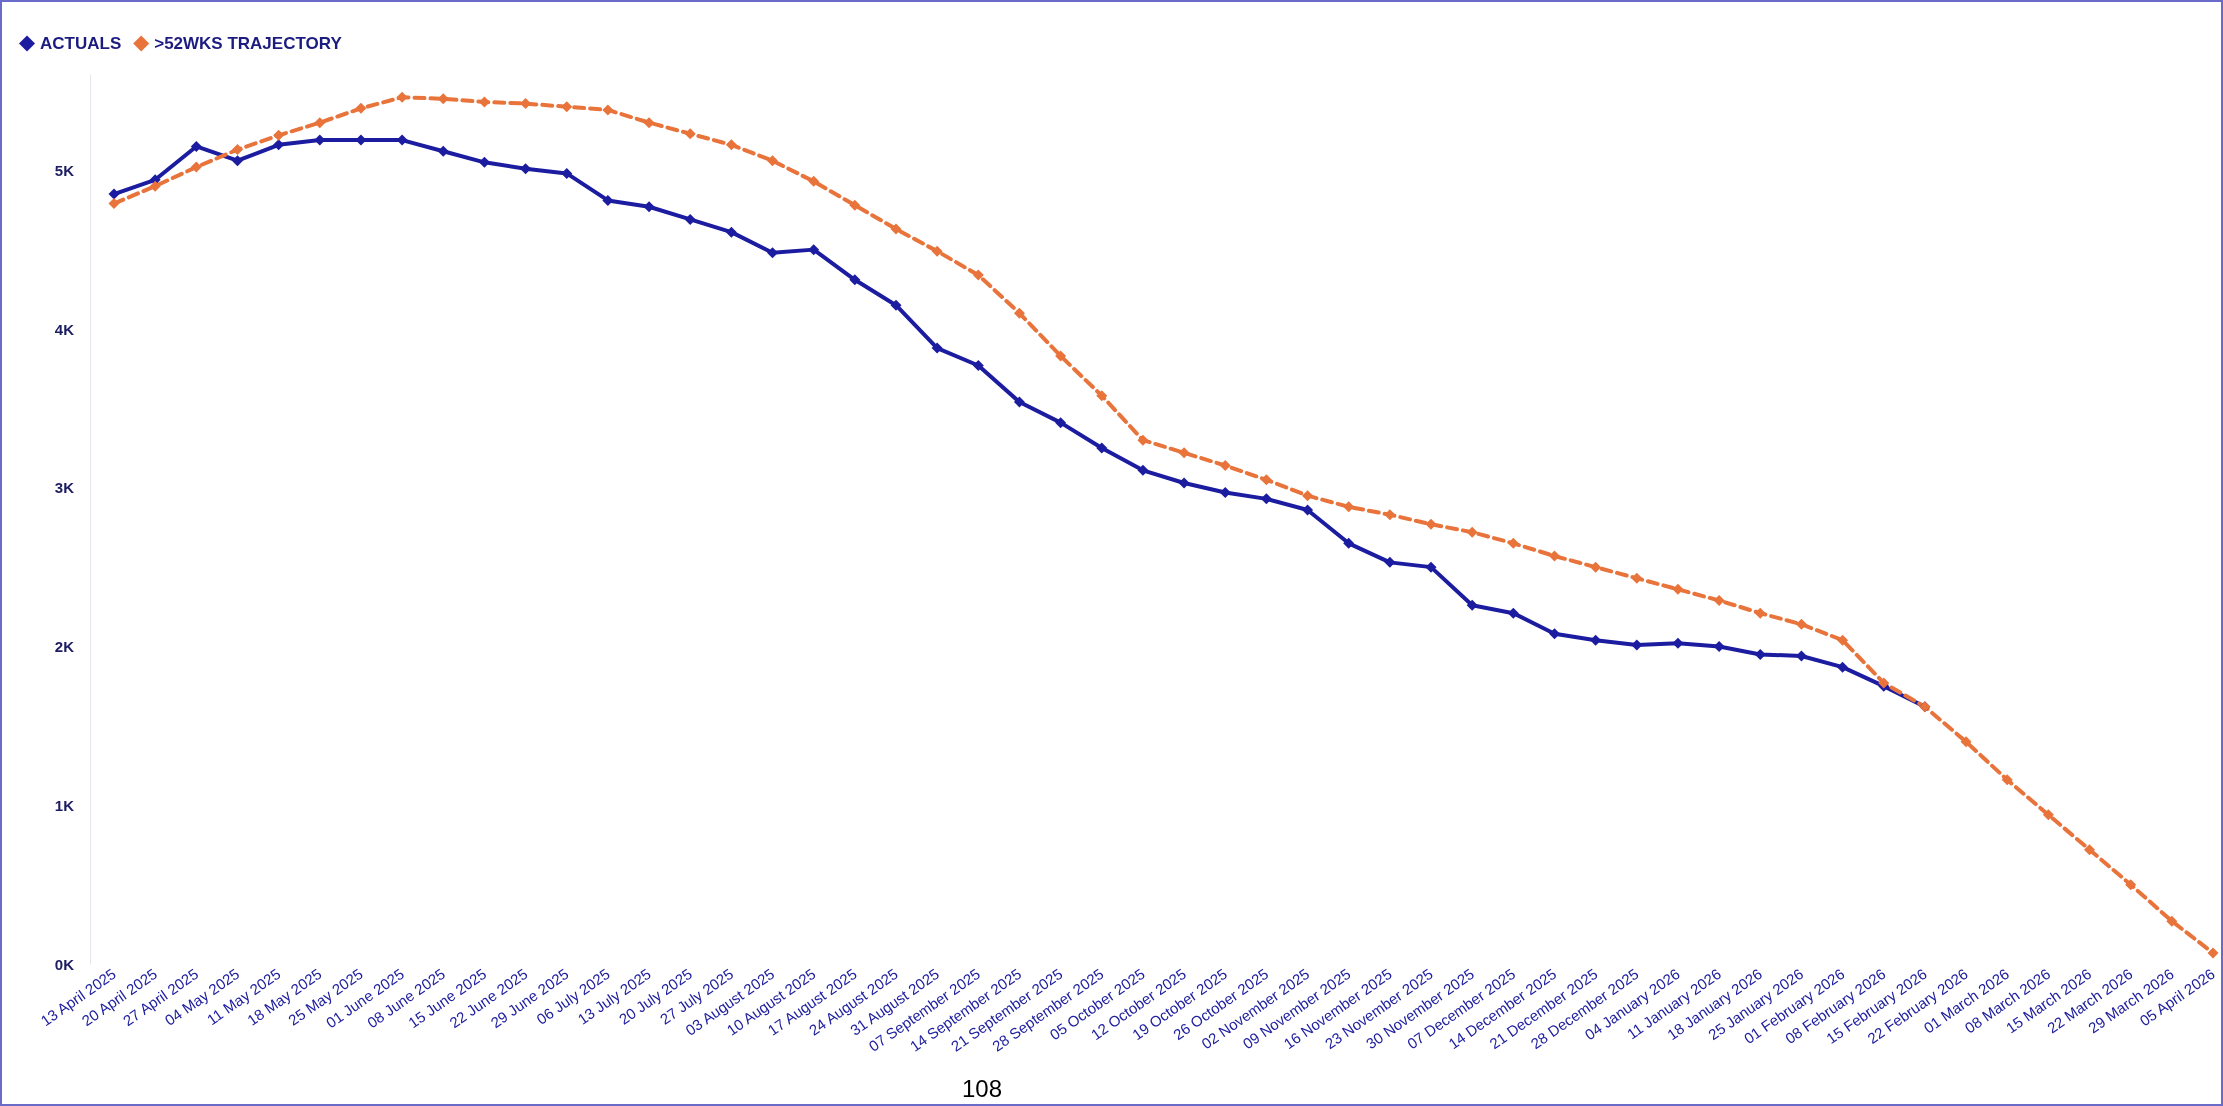 The height and width of the screenshot is (1106, 2223). I want to click on y-tick-label: 1K, so click(64, 805).